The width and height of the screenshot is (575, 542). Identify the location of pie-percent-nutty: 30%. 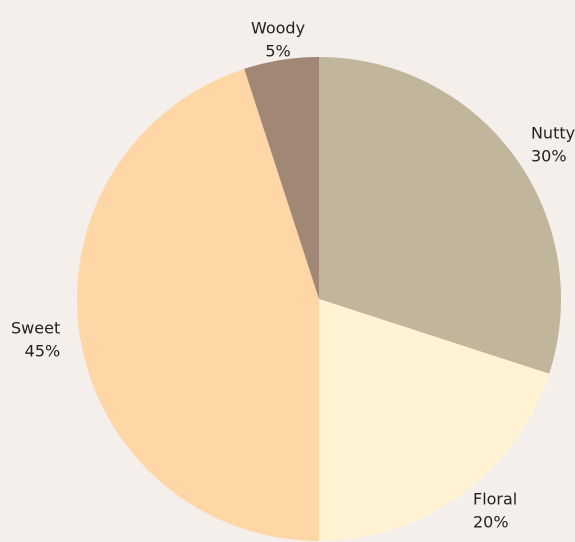
(549, 156).